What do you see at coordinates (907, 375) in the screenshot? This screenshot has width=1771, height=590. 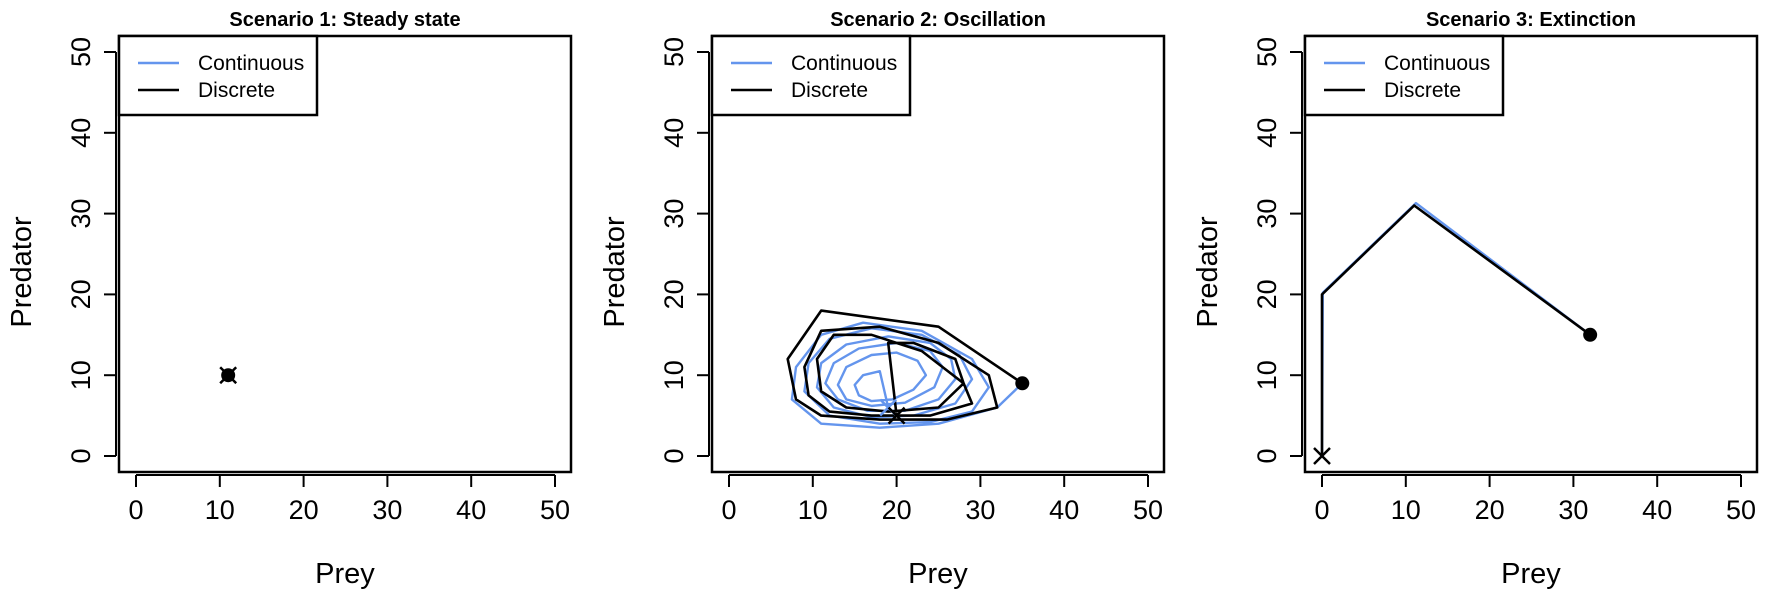 I see `series-line-continuous` at bounding box center [907, 375].